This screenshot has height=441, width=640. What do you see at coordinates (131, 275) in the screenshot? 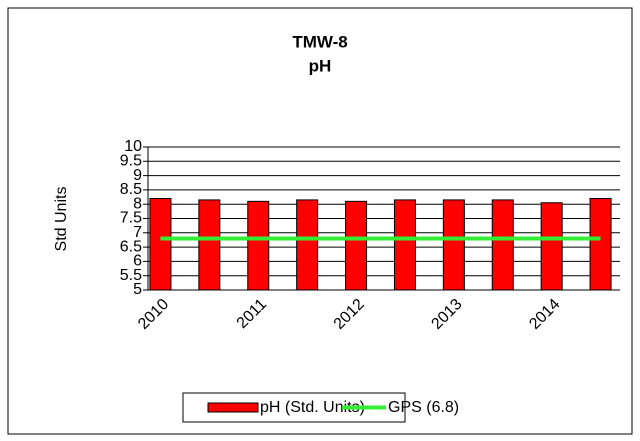
I see `y-tick-label: 5.5` at bounding box center [131, 275].